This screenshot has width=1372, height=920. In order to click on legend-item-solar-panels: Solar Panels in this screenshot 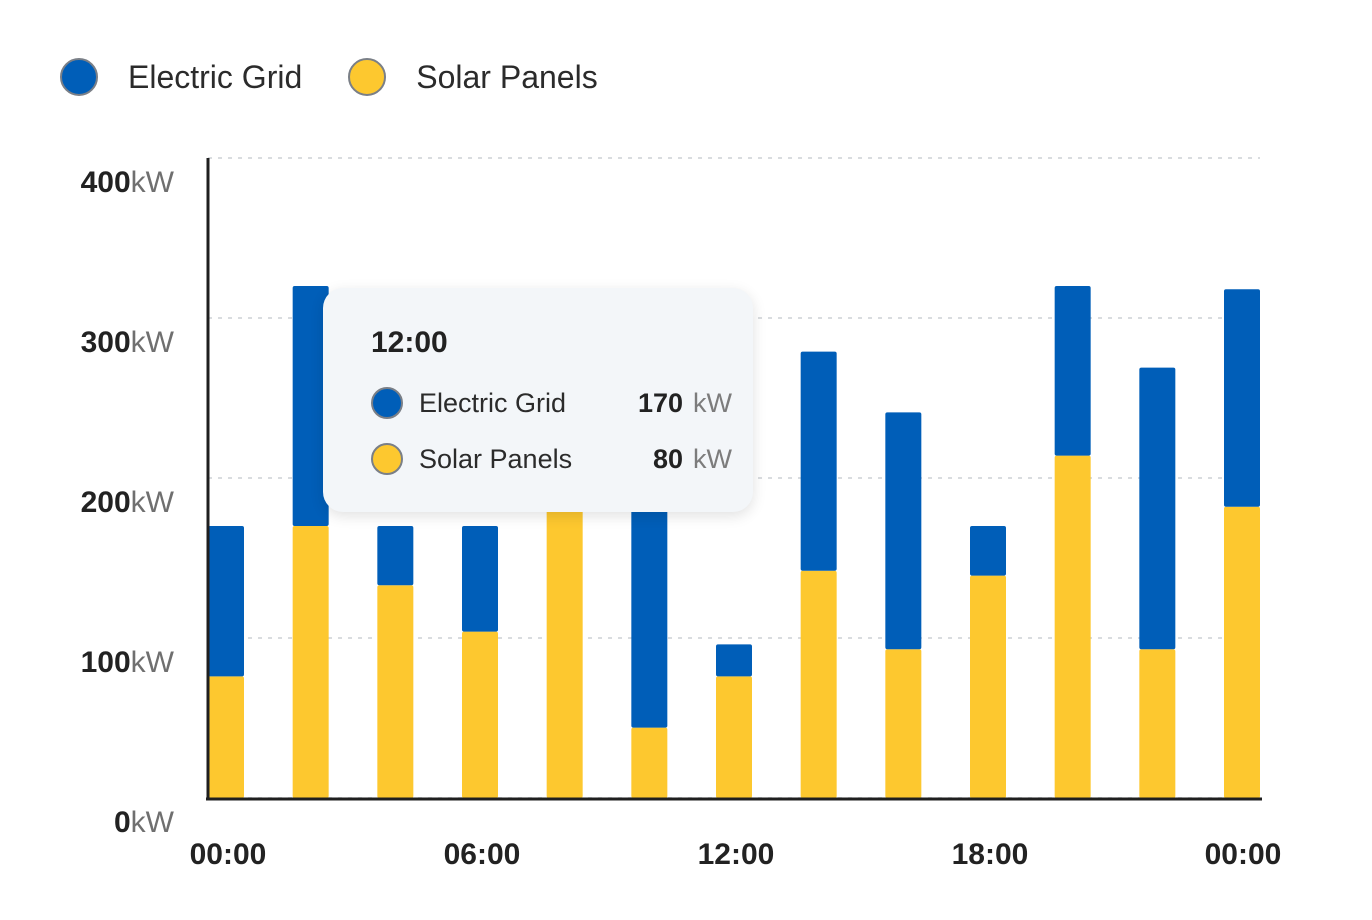, I will do `click(473, 77)`.